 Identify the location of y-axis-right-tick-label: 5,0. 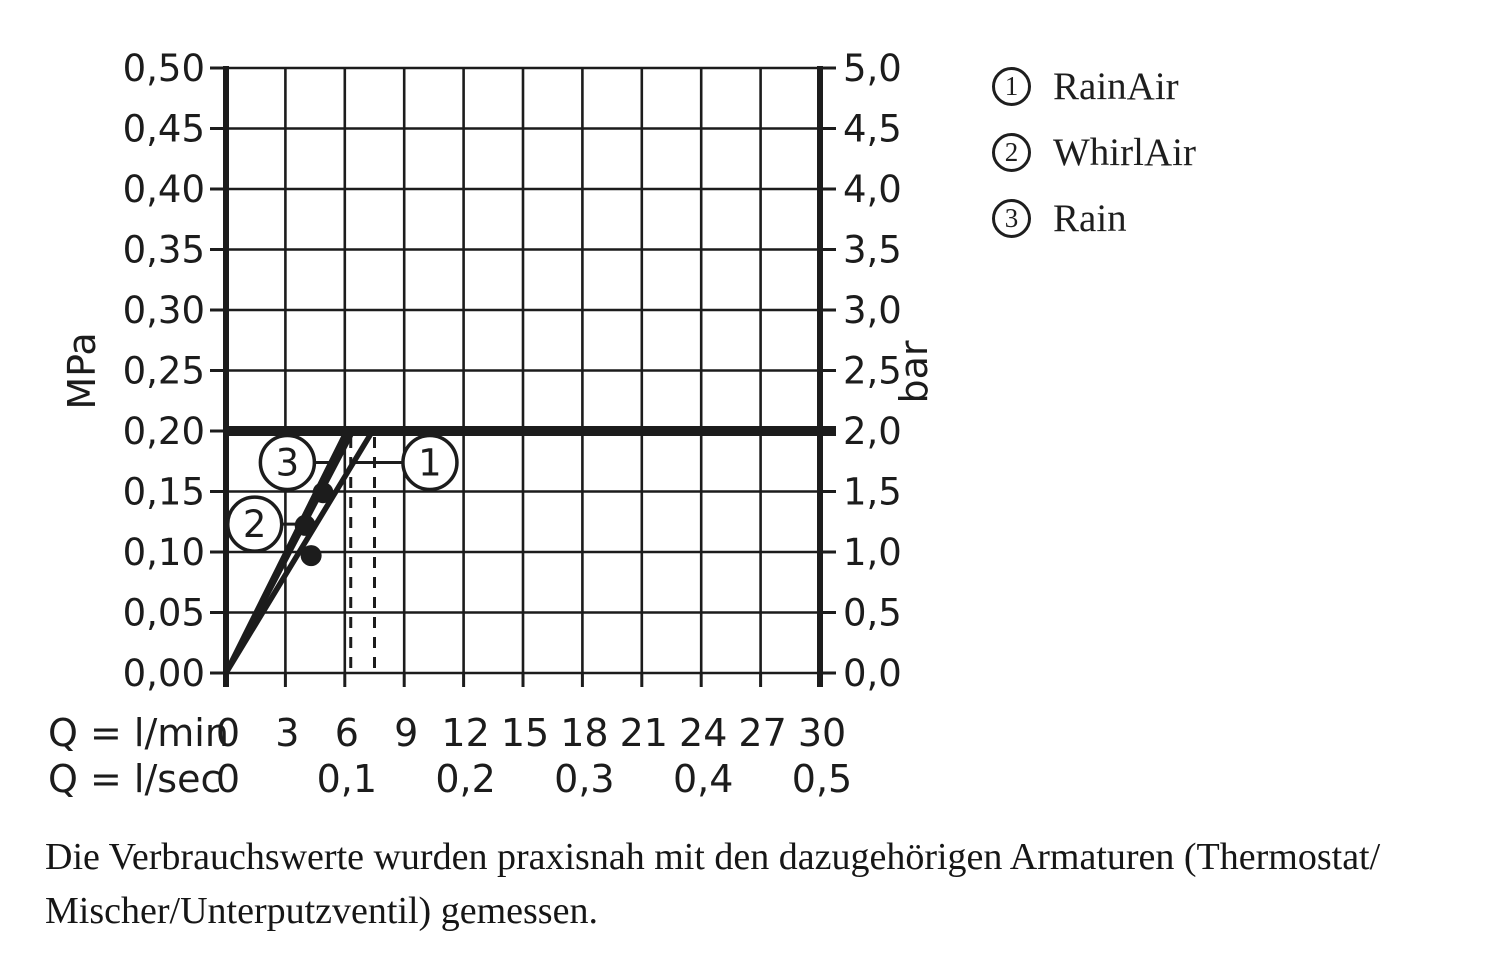
(872, 68).